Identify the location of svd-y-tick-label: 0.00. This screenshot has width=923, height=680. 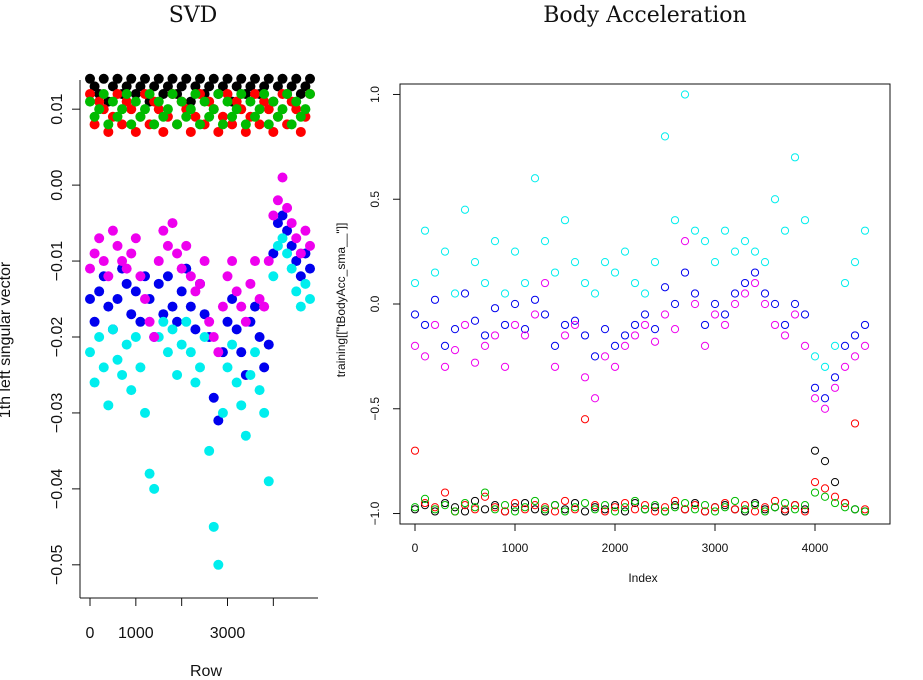
(57, 184).